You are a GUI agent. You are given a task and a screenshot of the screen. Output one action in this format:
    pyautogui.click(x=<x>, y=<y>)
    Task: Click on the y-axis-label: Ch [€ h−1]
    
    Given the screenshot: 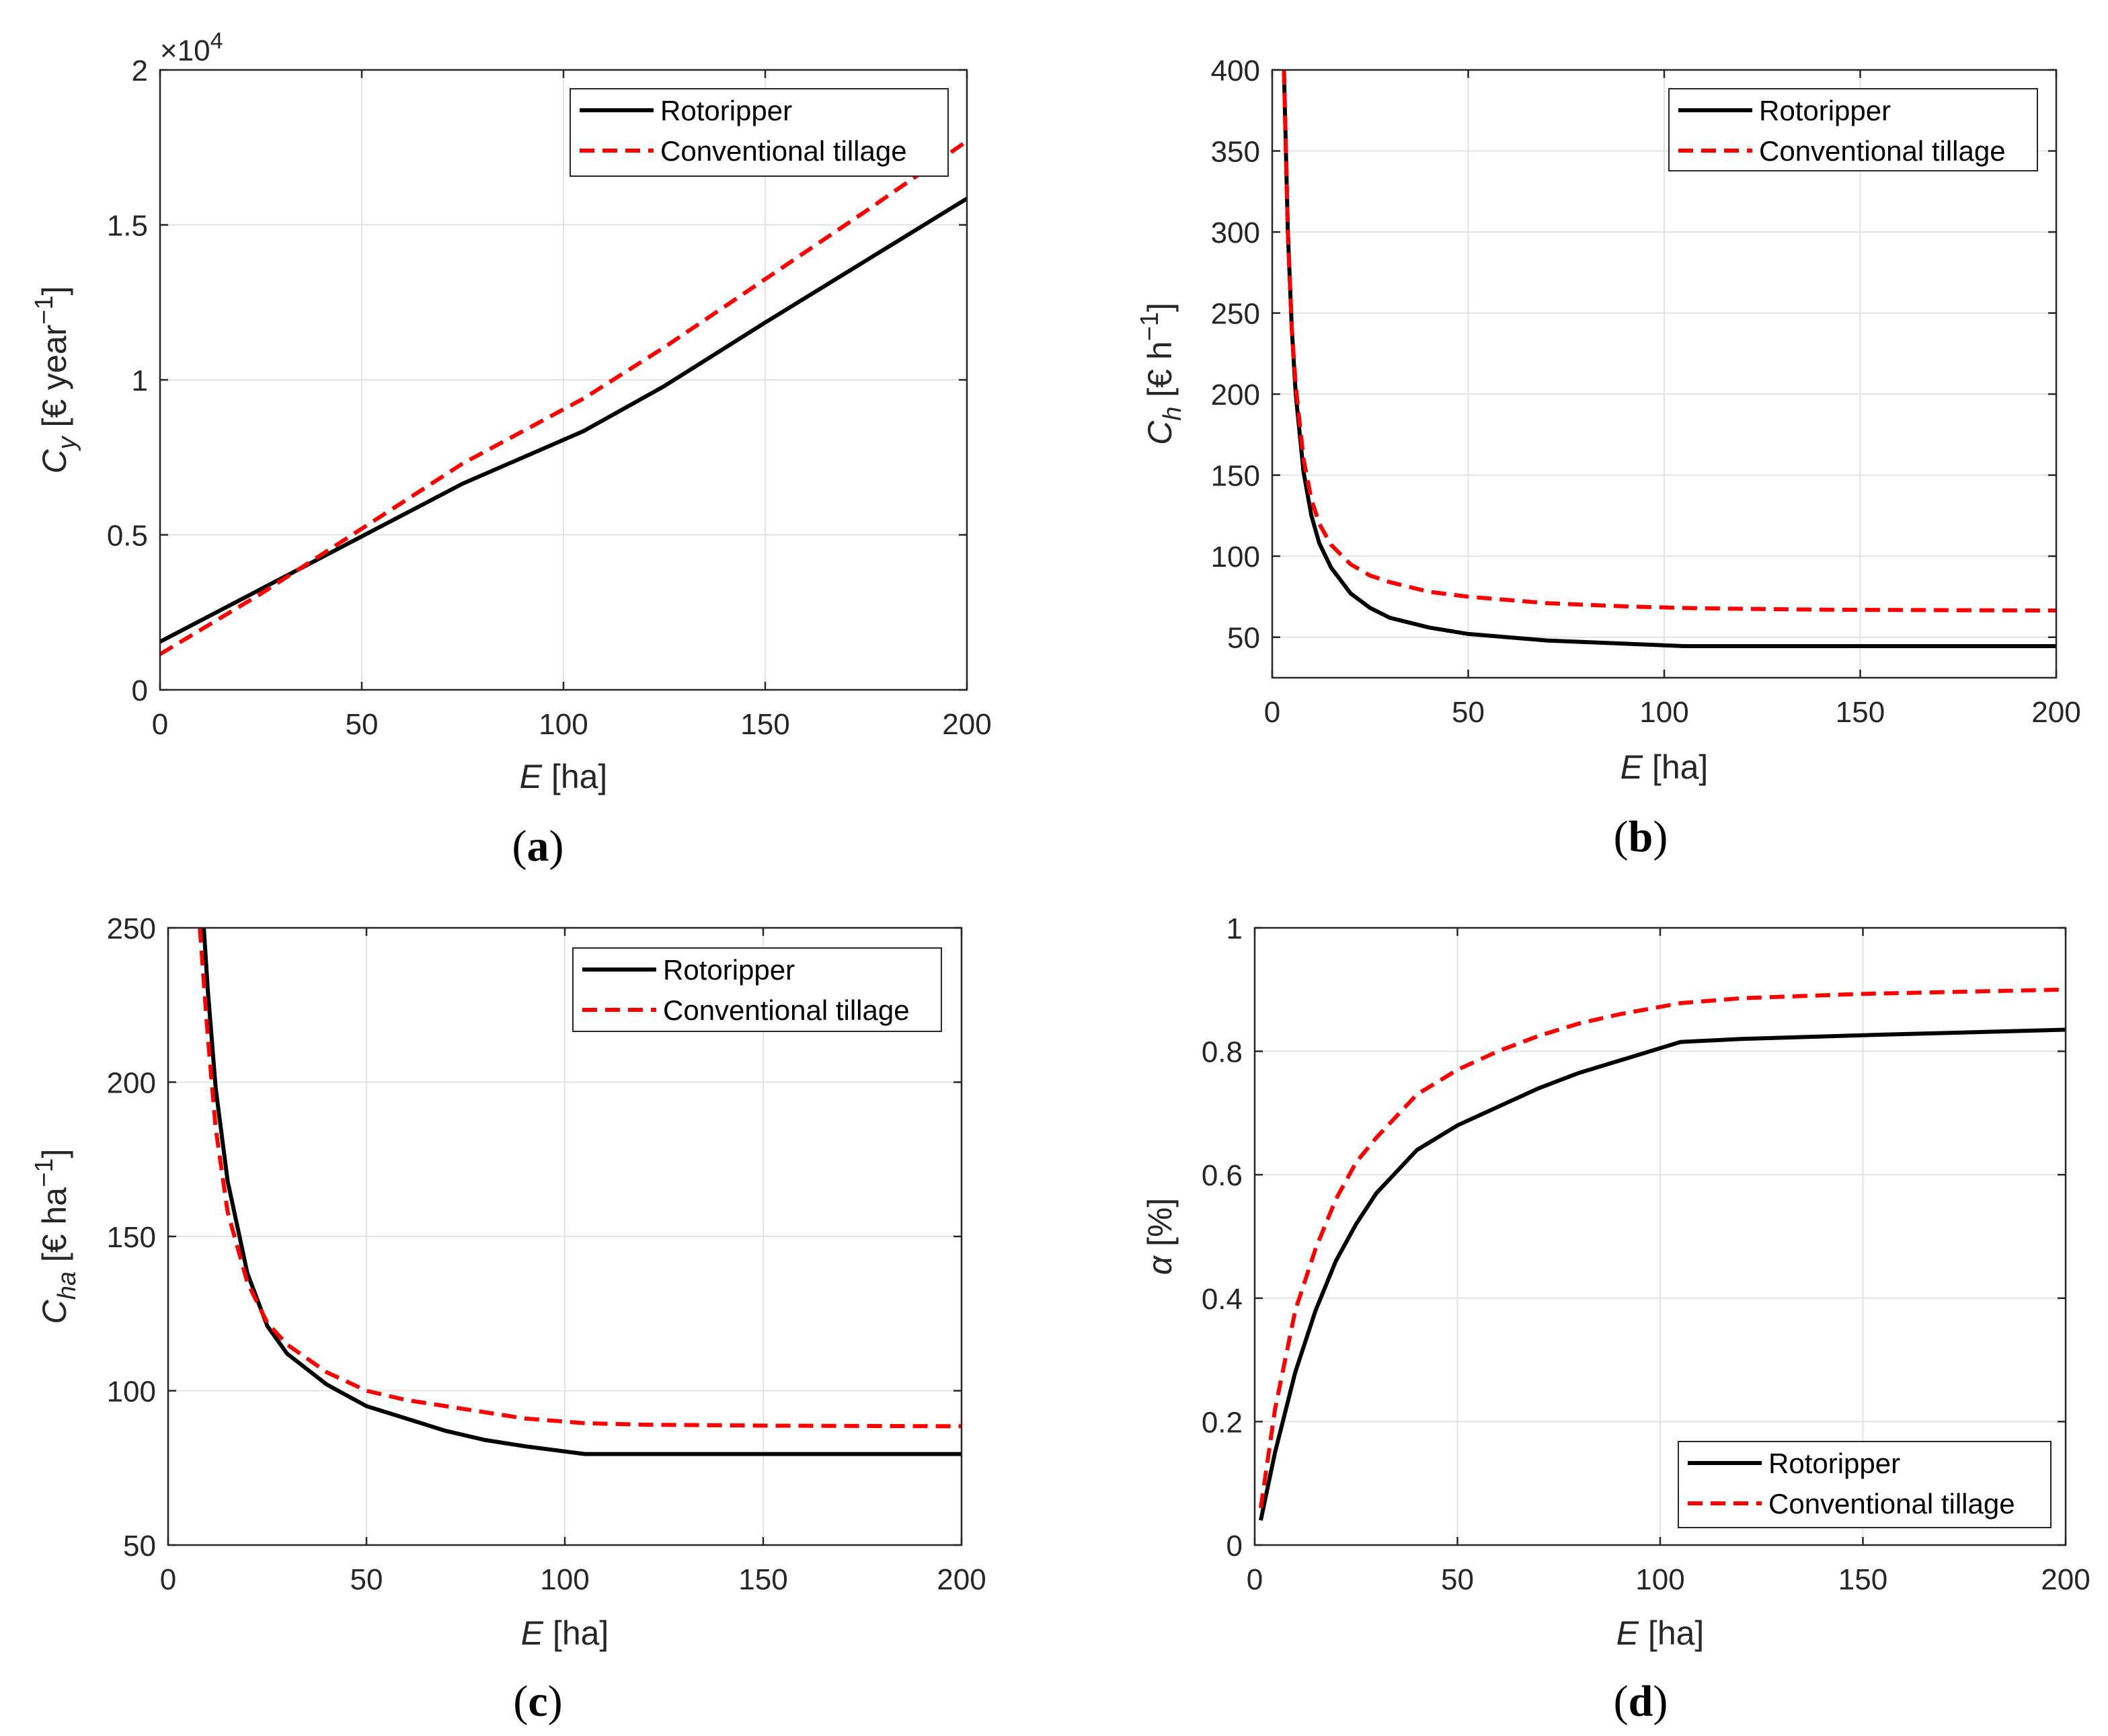 What is the action you would take?
    pyautogui.click(x=1161, y=374)
    